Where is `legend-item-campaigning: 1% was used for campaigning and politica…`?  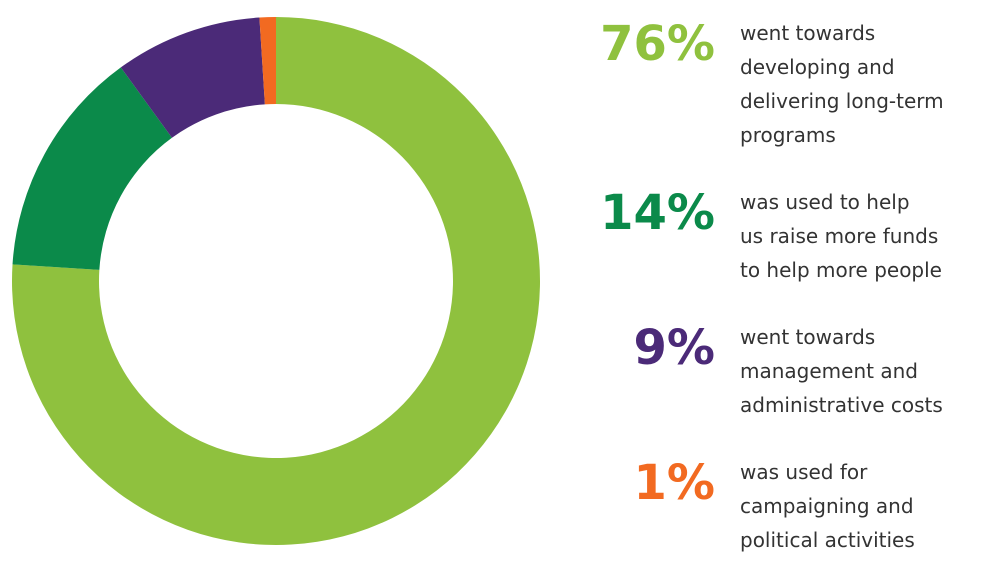 legend-item-campaigning: 1% was used for campaigning and politica… is located at coordinates (795, 520).